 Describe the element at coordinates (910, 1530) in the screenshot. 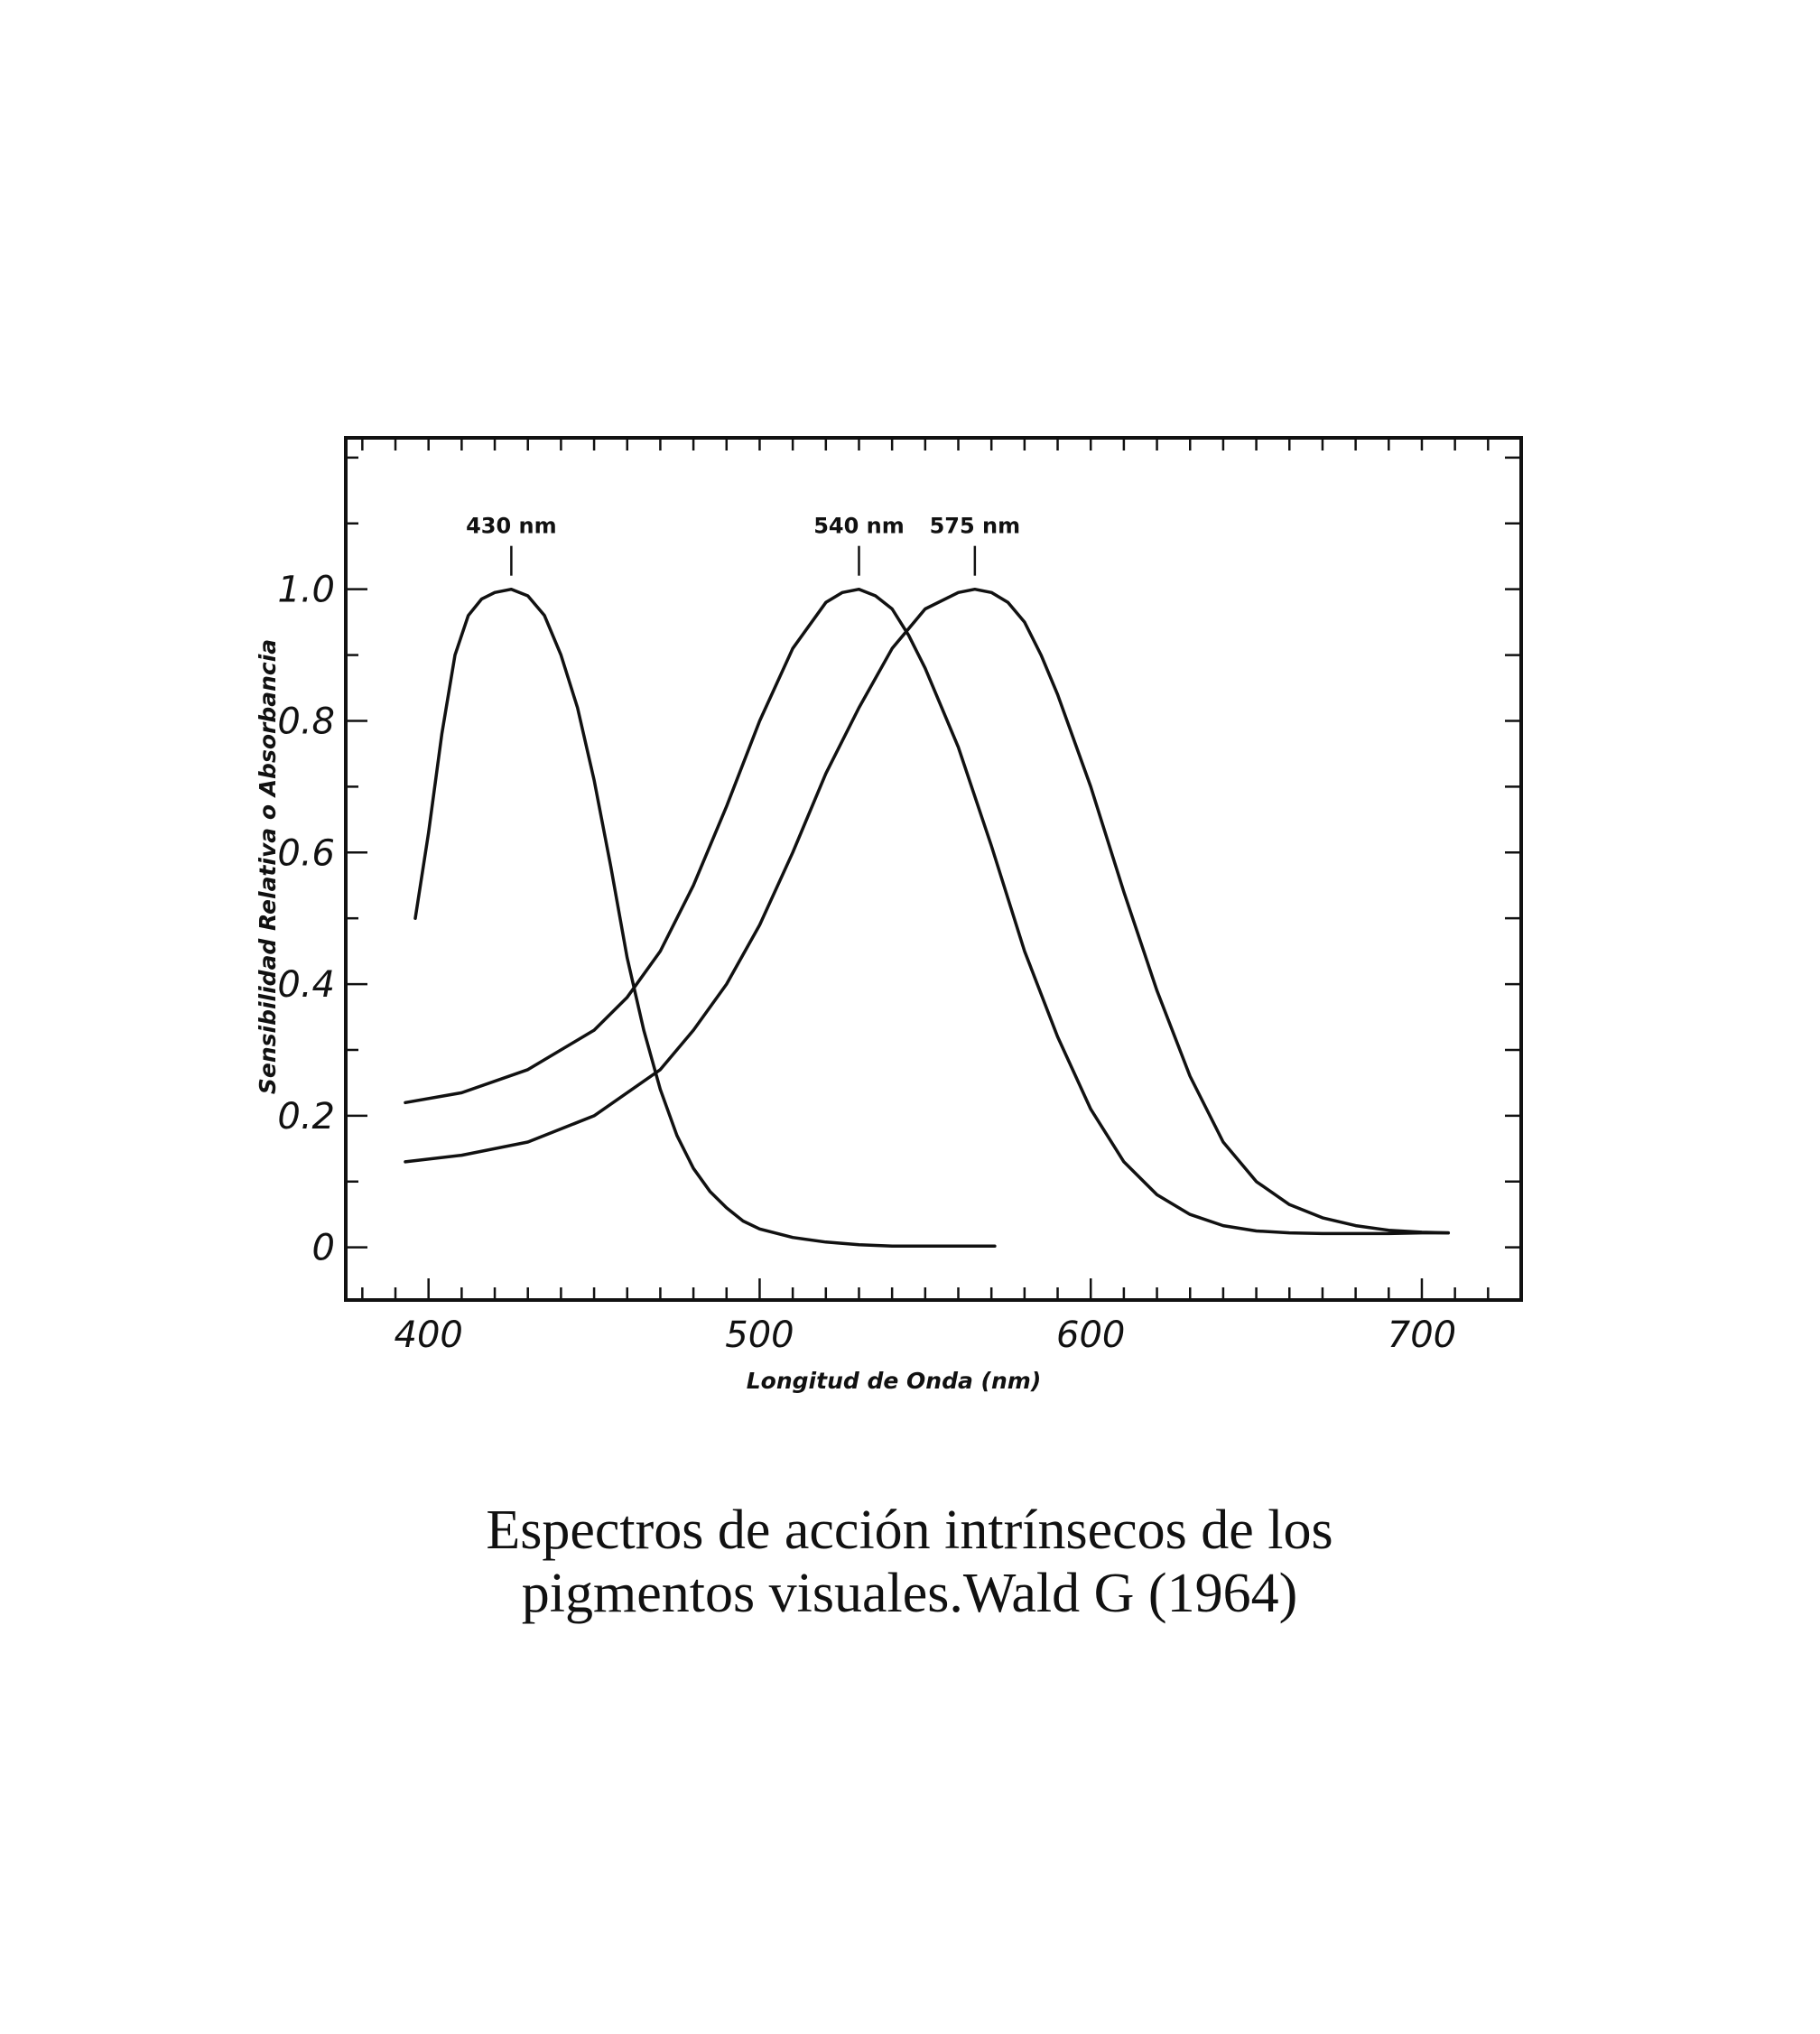

I see `caption-line-1: Espectros de acción intrínsecos de los` at that location.